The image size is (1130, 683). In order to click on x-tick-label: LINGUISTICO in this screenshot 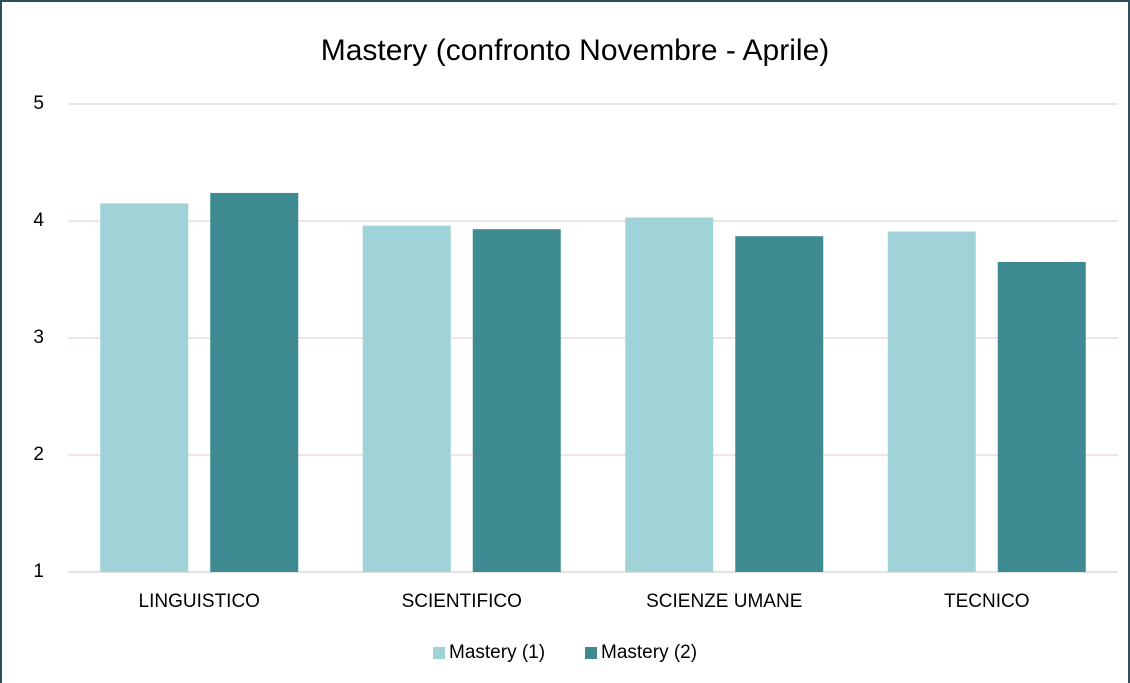, I will do `click(199, 601)`.